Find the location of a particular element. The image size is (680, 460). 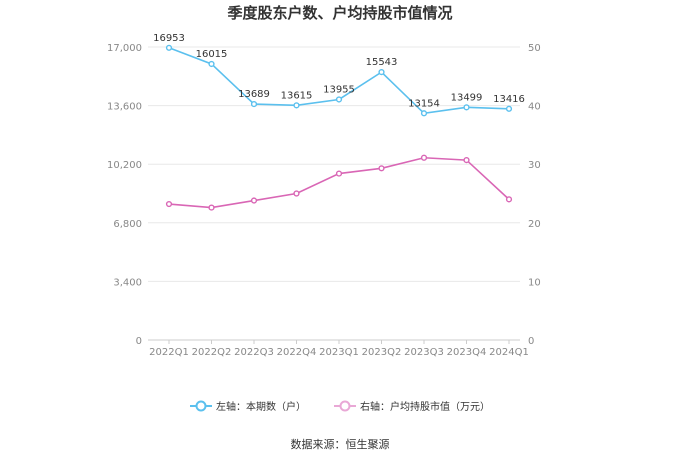

x-axis-tick-label: 2022Q4 is located at coordinates (297, 352).